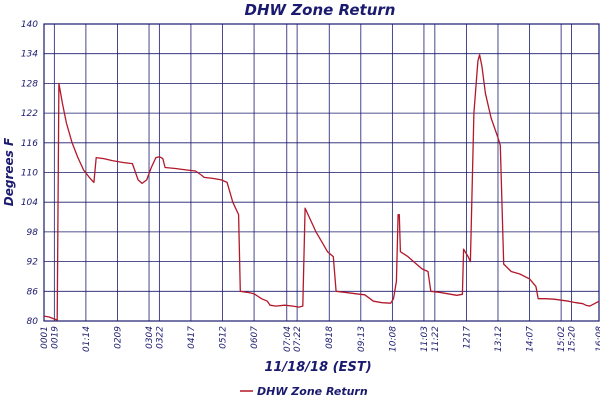  I want to click on y-tick-label: 134, so click(29, 55).